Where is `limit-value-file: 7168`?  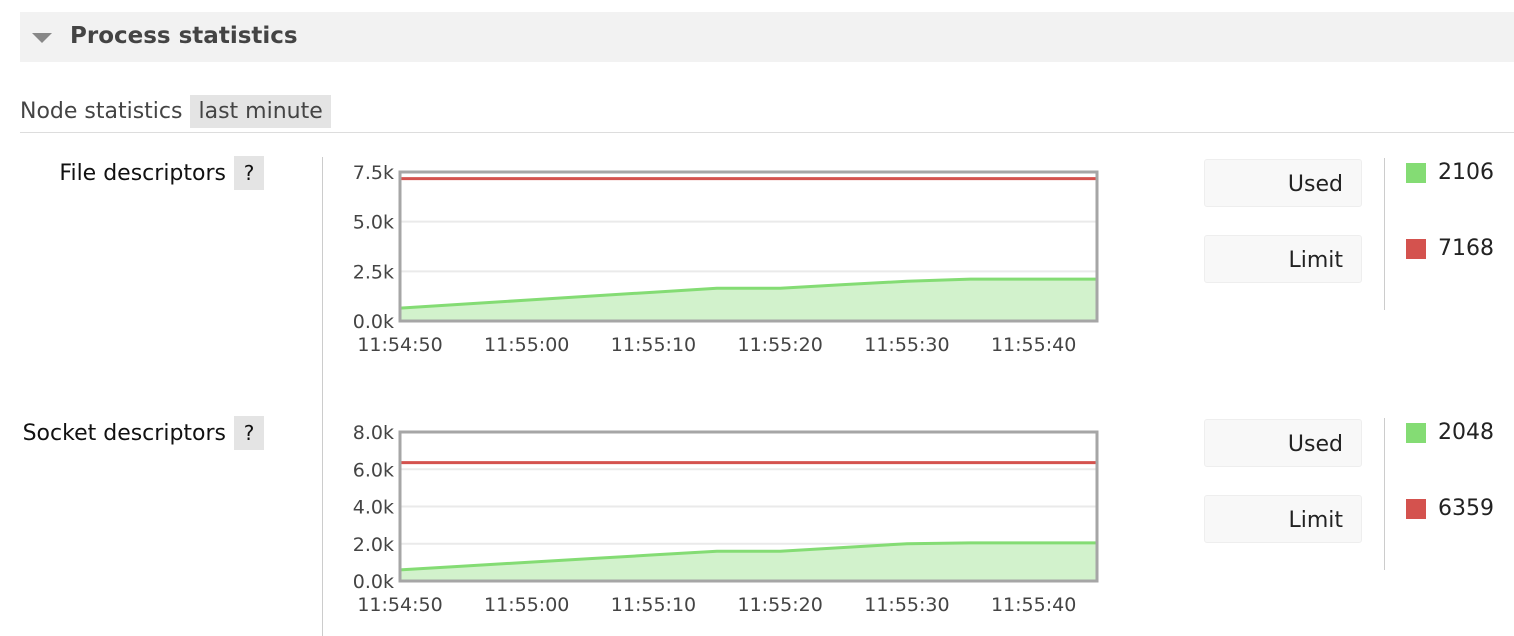 limit-value-file: 7168 is located at coordinates (1450, 248).